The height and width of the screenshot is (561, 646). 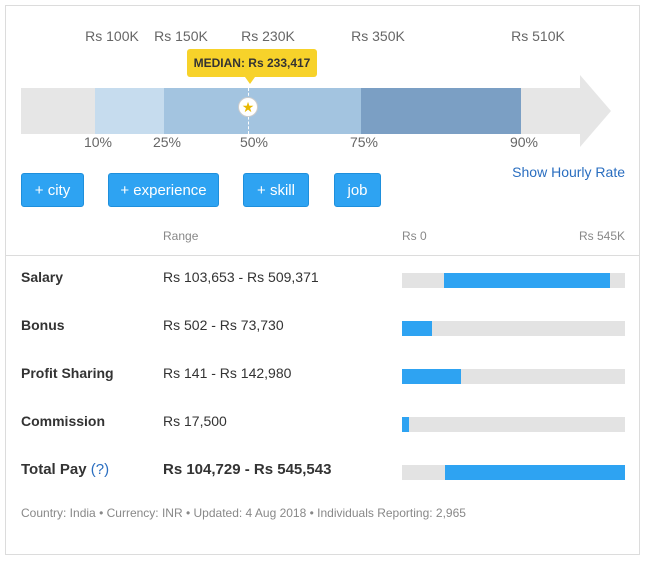 I want to click on footer-country: Country: India, so click(x=58, y=513).